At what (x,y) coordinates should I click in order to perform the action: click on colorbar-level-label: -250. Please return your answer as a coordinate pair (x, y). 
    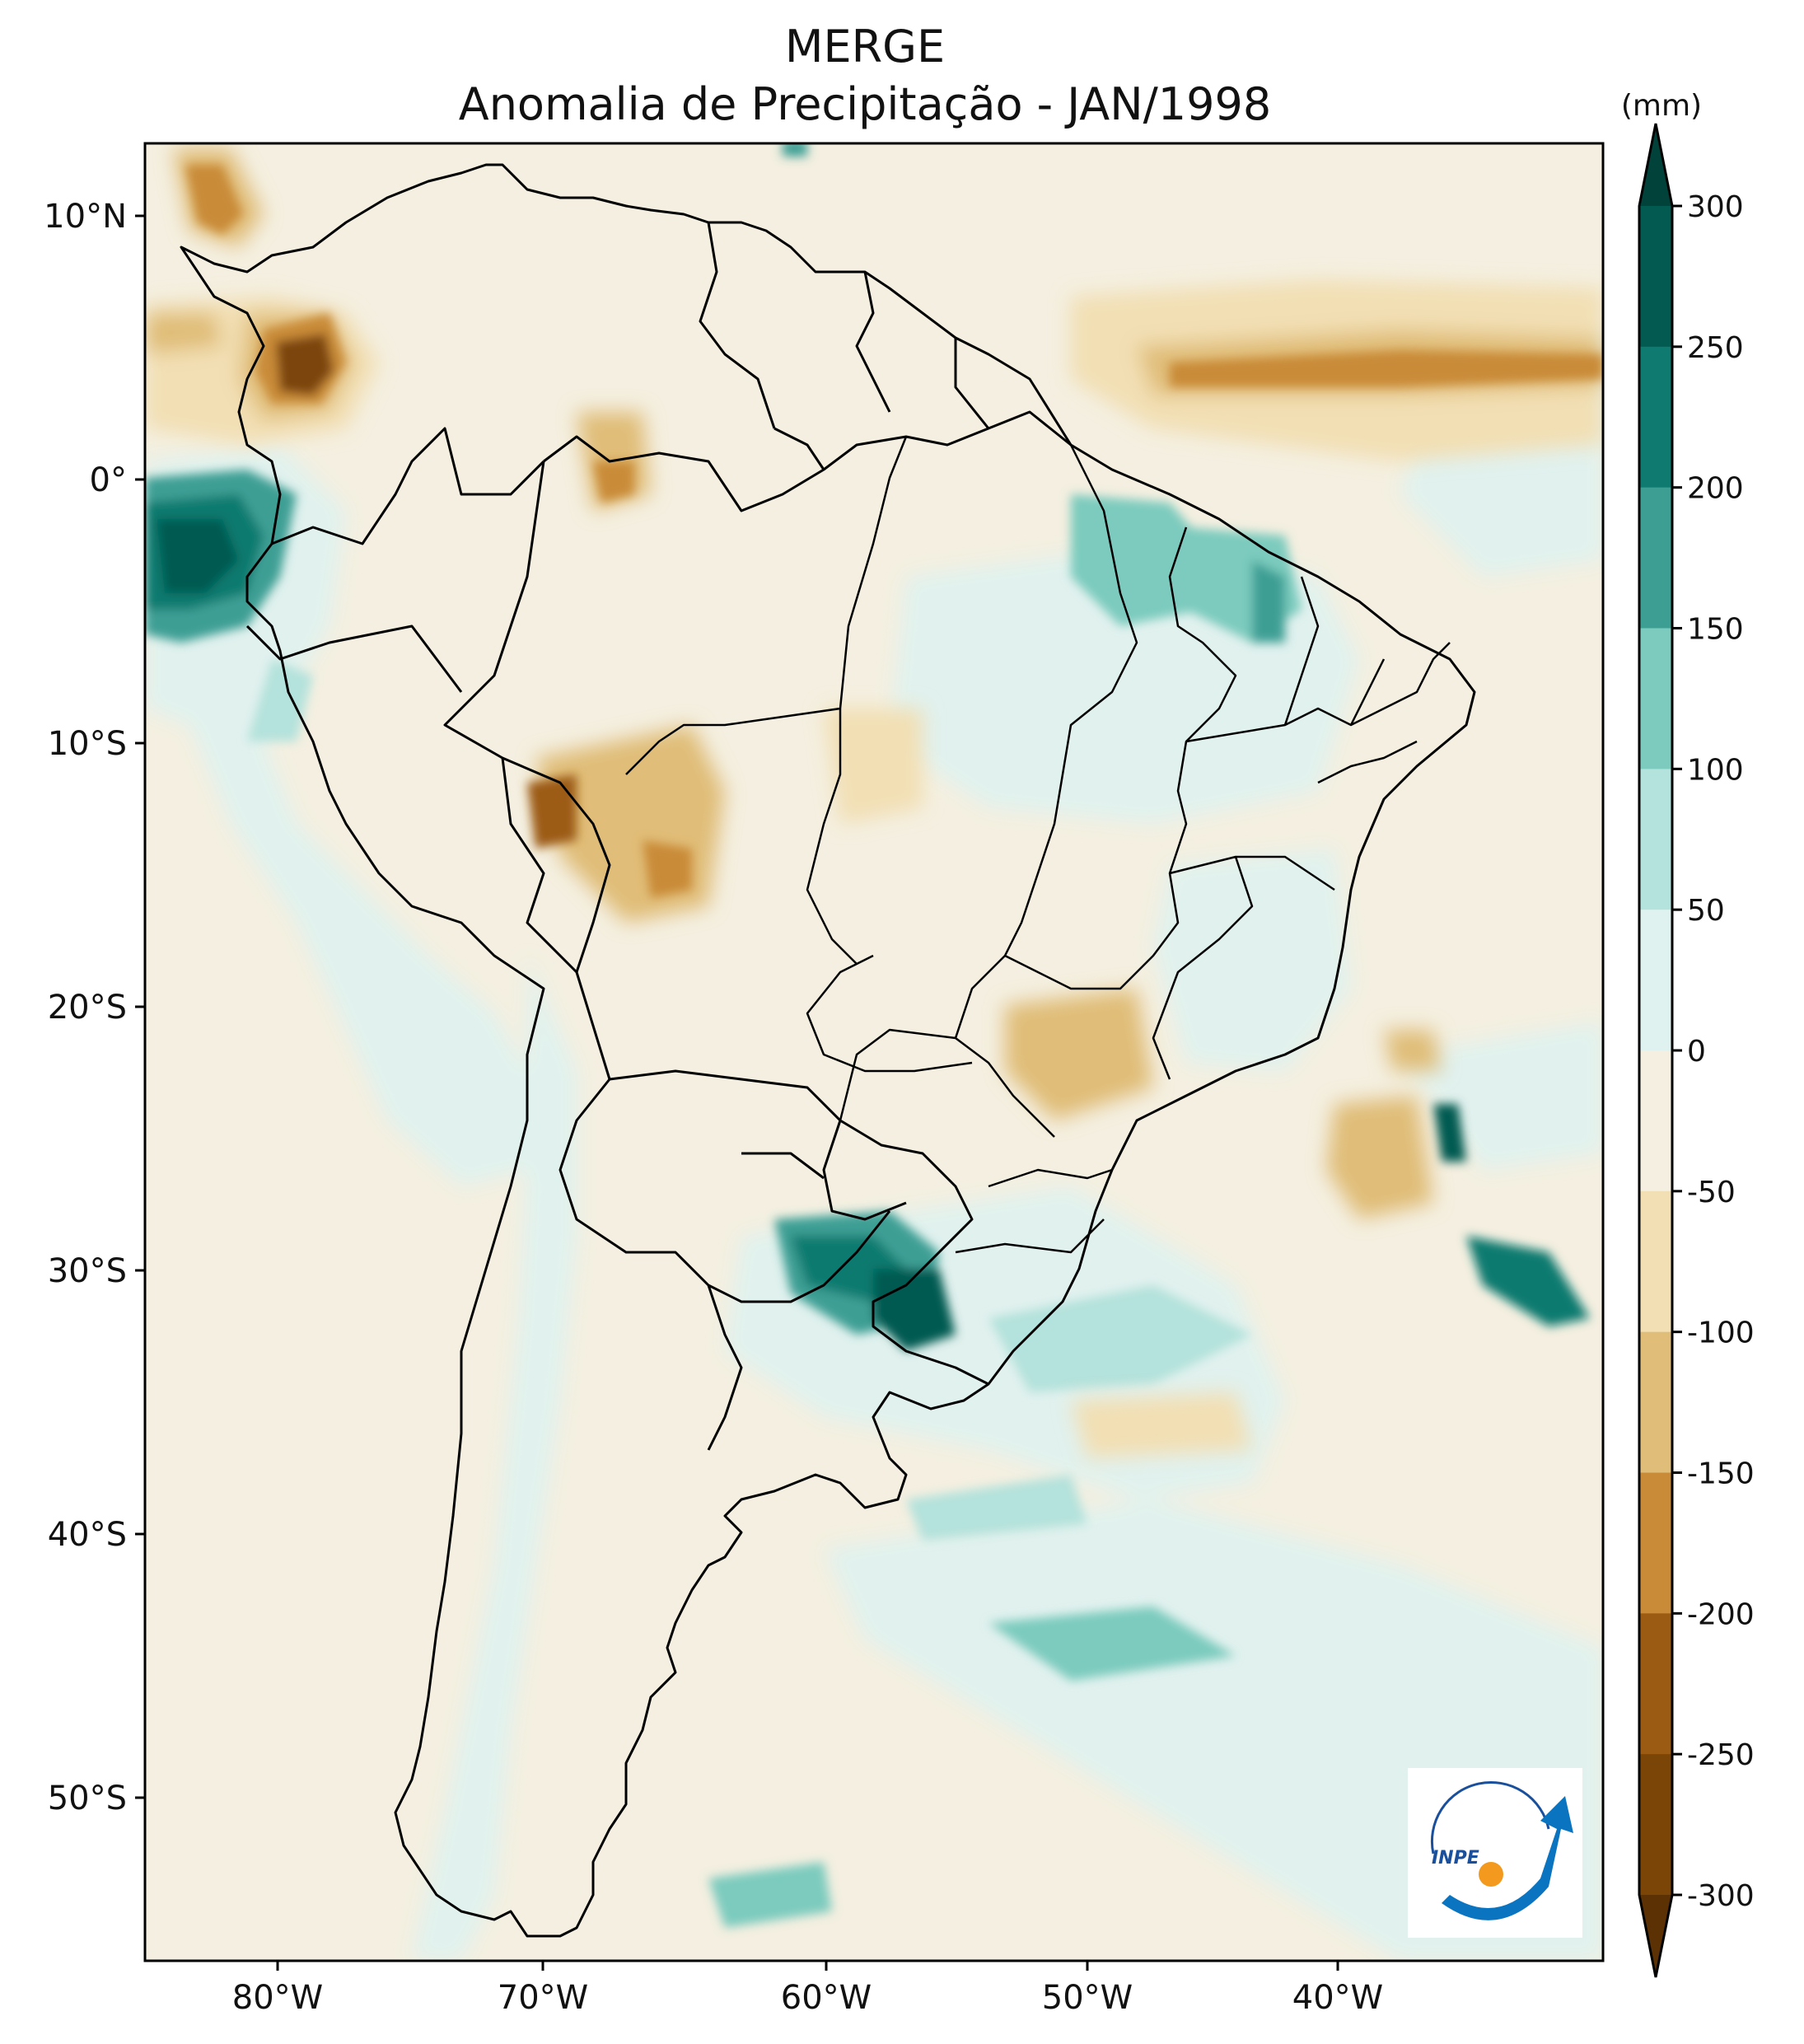
    Looking at the image, I should click on (1721, 1755).